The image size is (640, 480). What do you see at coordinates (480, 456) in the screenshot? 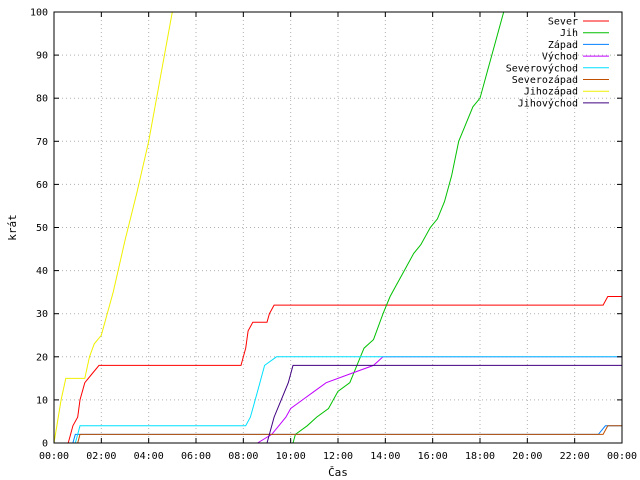
I see `x-tick-label: 18:00` at bounding box center [480, 456].